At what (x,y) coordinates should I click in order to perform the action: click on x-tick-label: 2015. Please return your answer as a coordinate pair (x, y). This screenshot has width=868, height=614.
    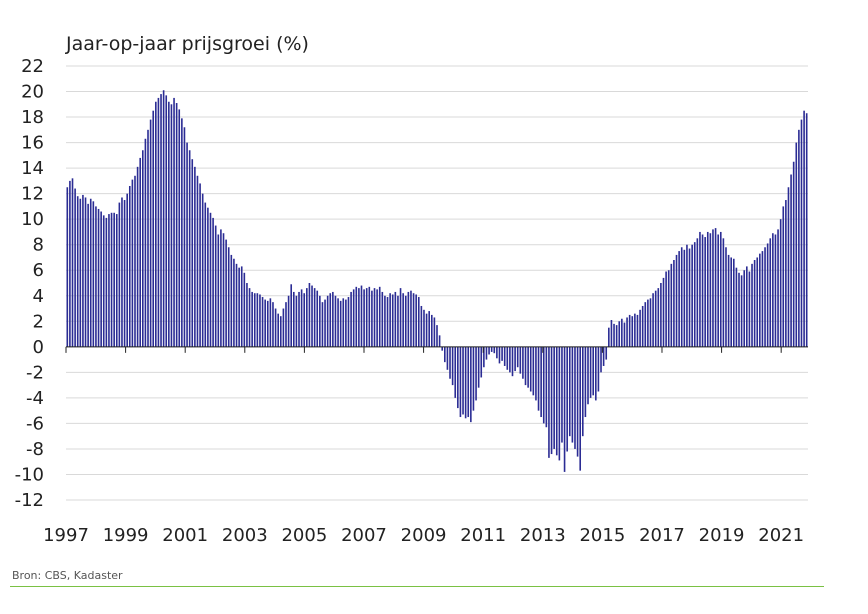
    Looking at the image, I should click on (602, 535).